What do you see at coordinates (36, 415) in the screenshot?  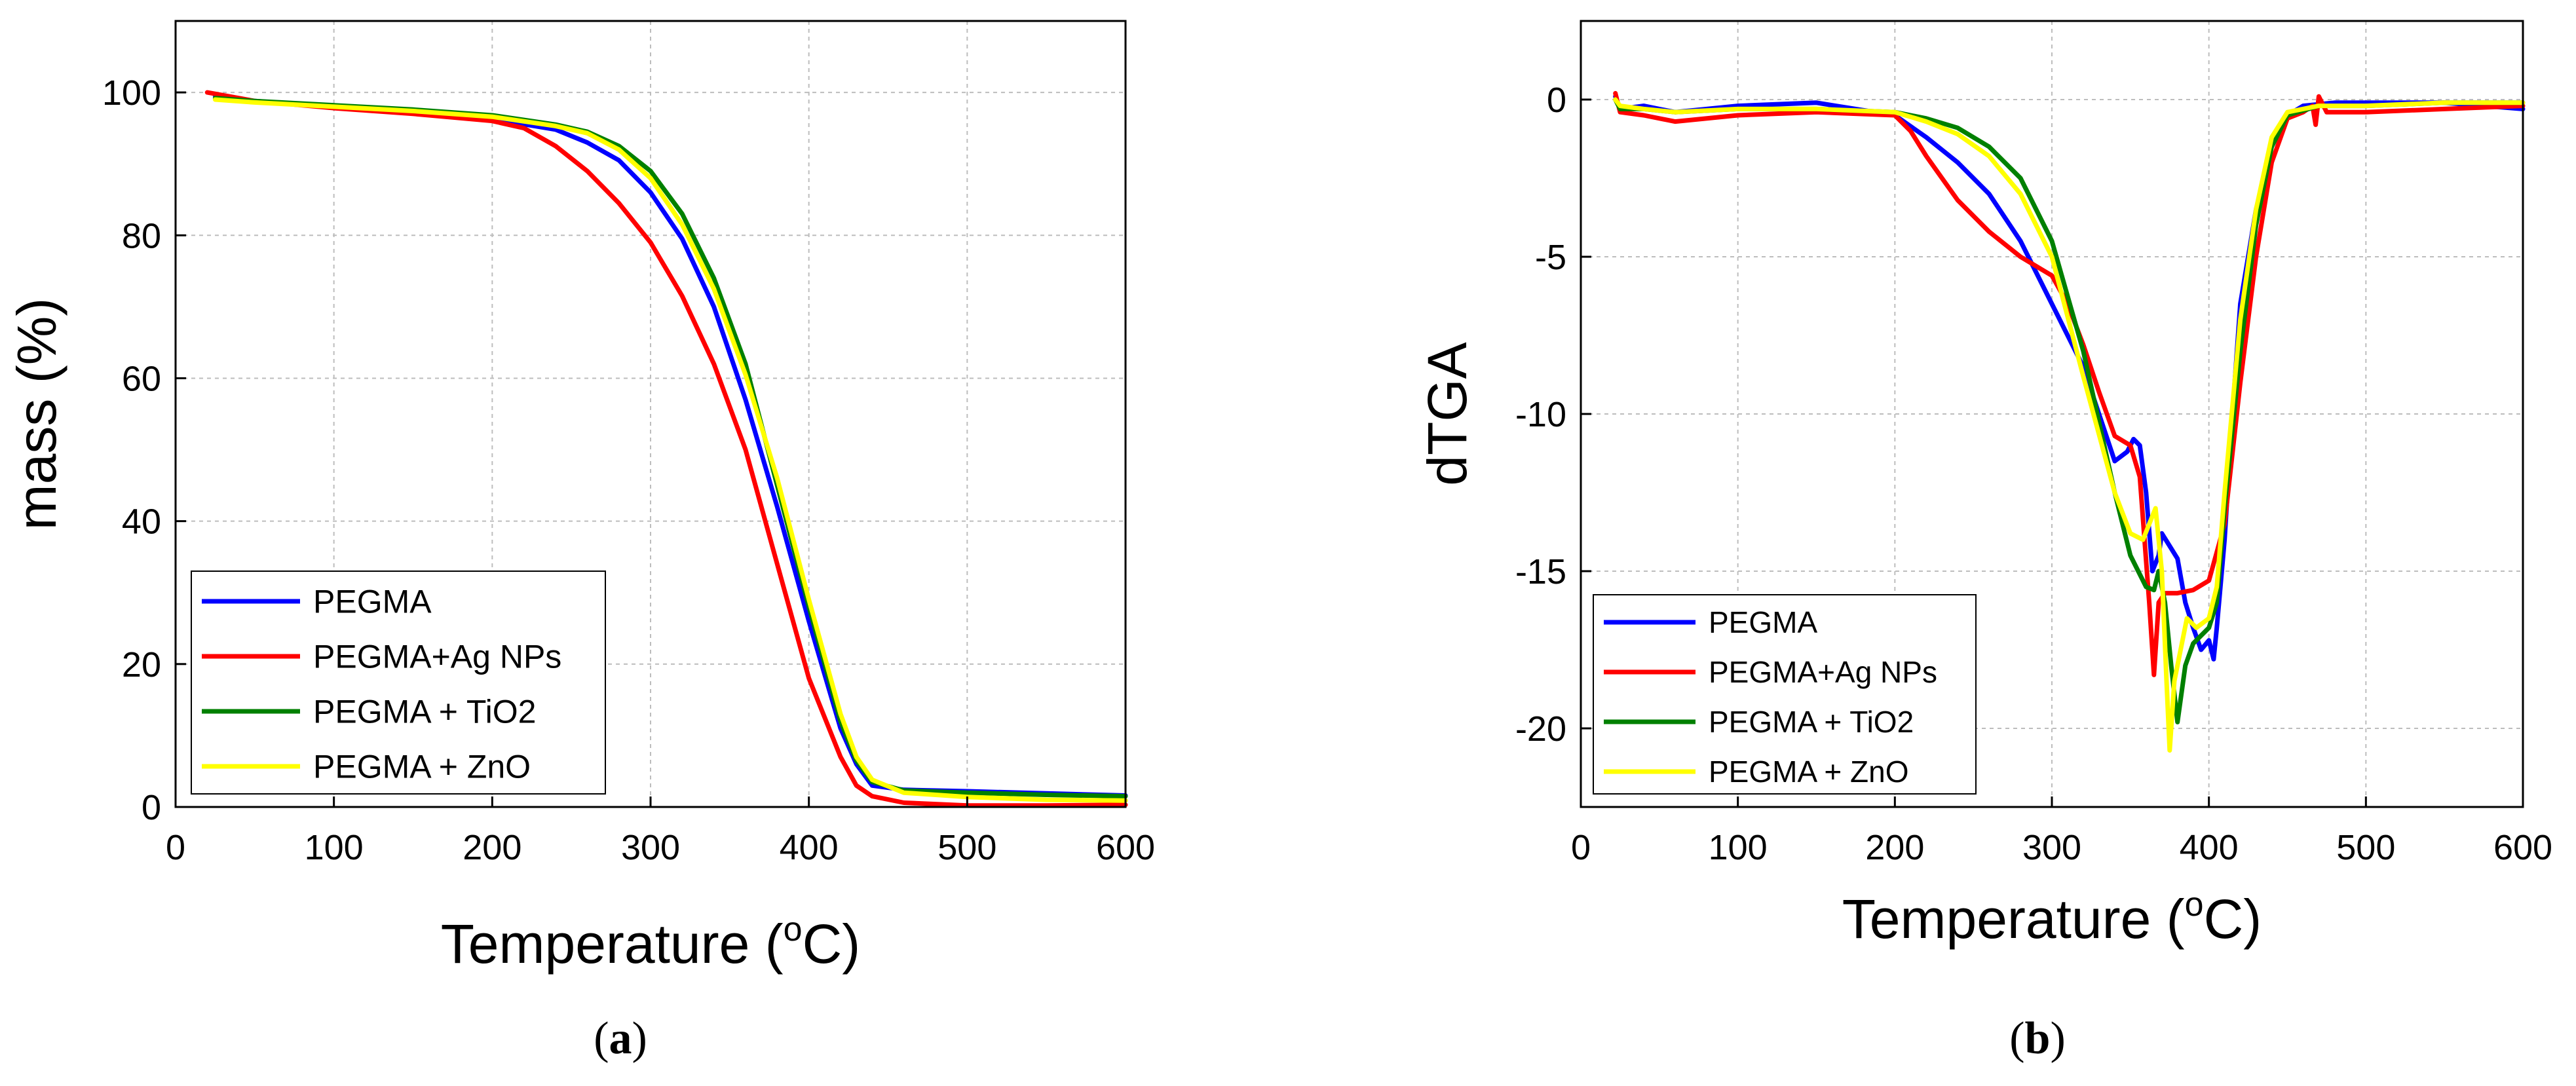 I see `y-axis-title: mass (%)` at bounding box center [36, 415].